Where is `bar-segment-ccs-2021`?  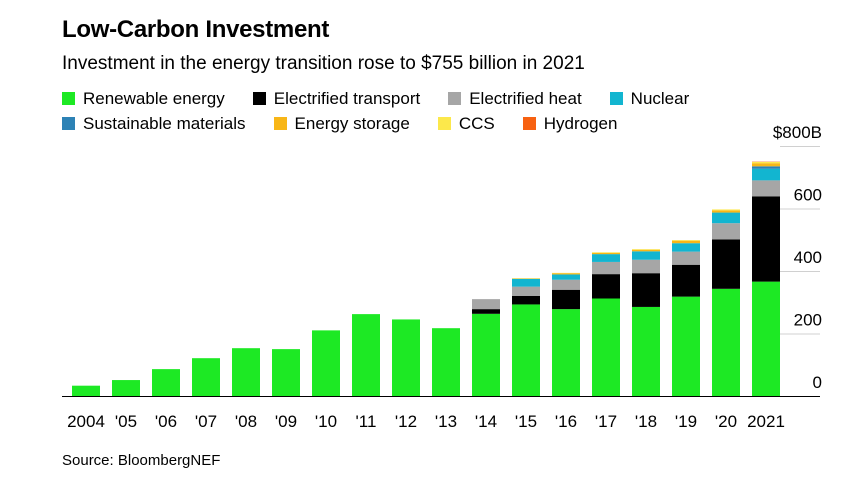 bar-segment-ccs-2021 is located at coordinates (766, 162).